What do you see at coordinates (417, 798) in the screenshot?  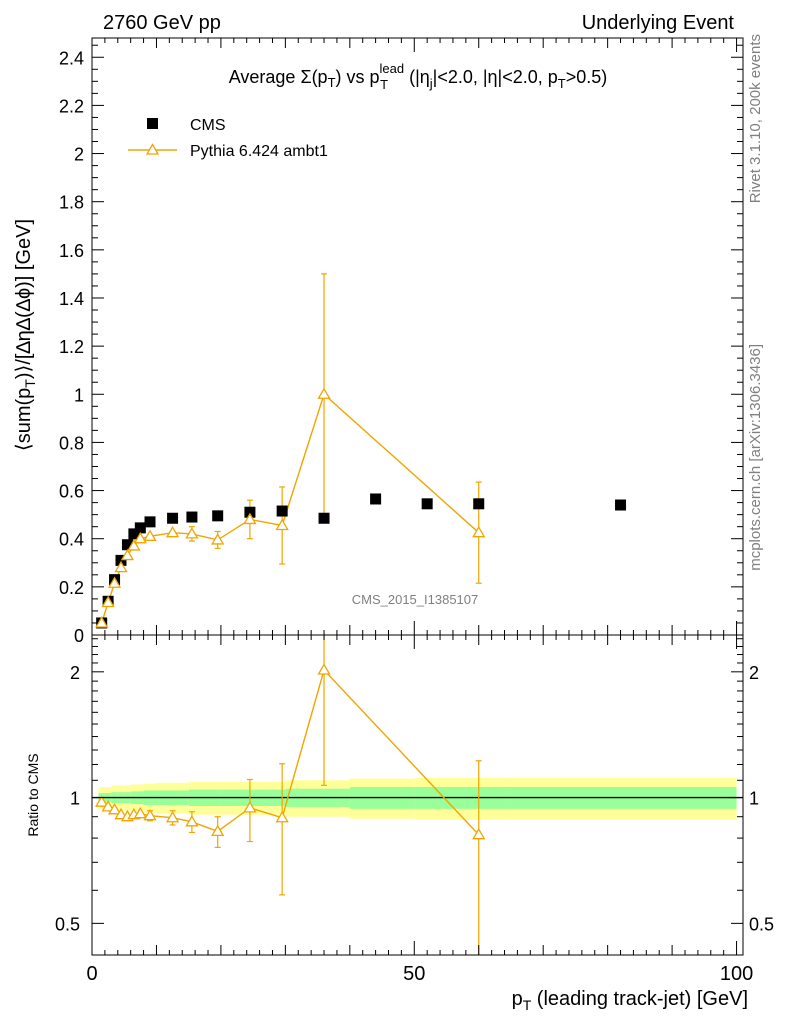 I see `ratio-bands` at bounding box center [417, 798].